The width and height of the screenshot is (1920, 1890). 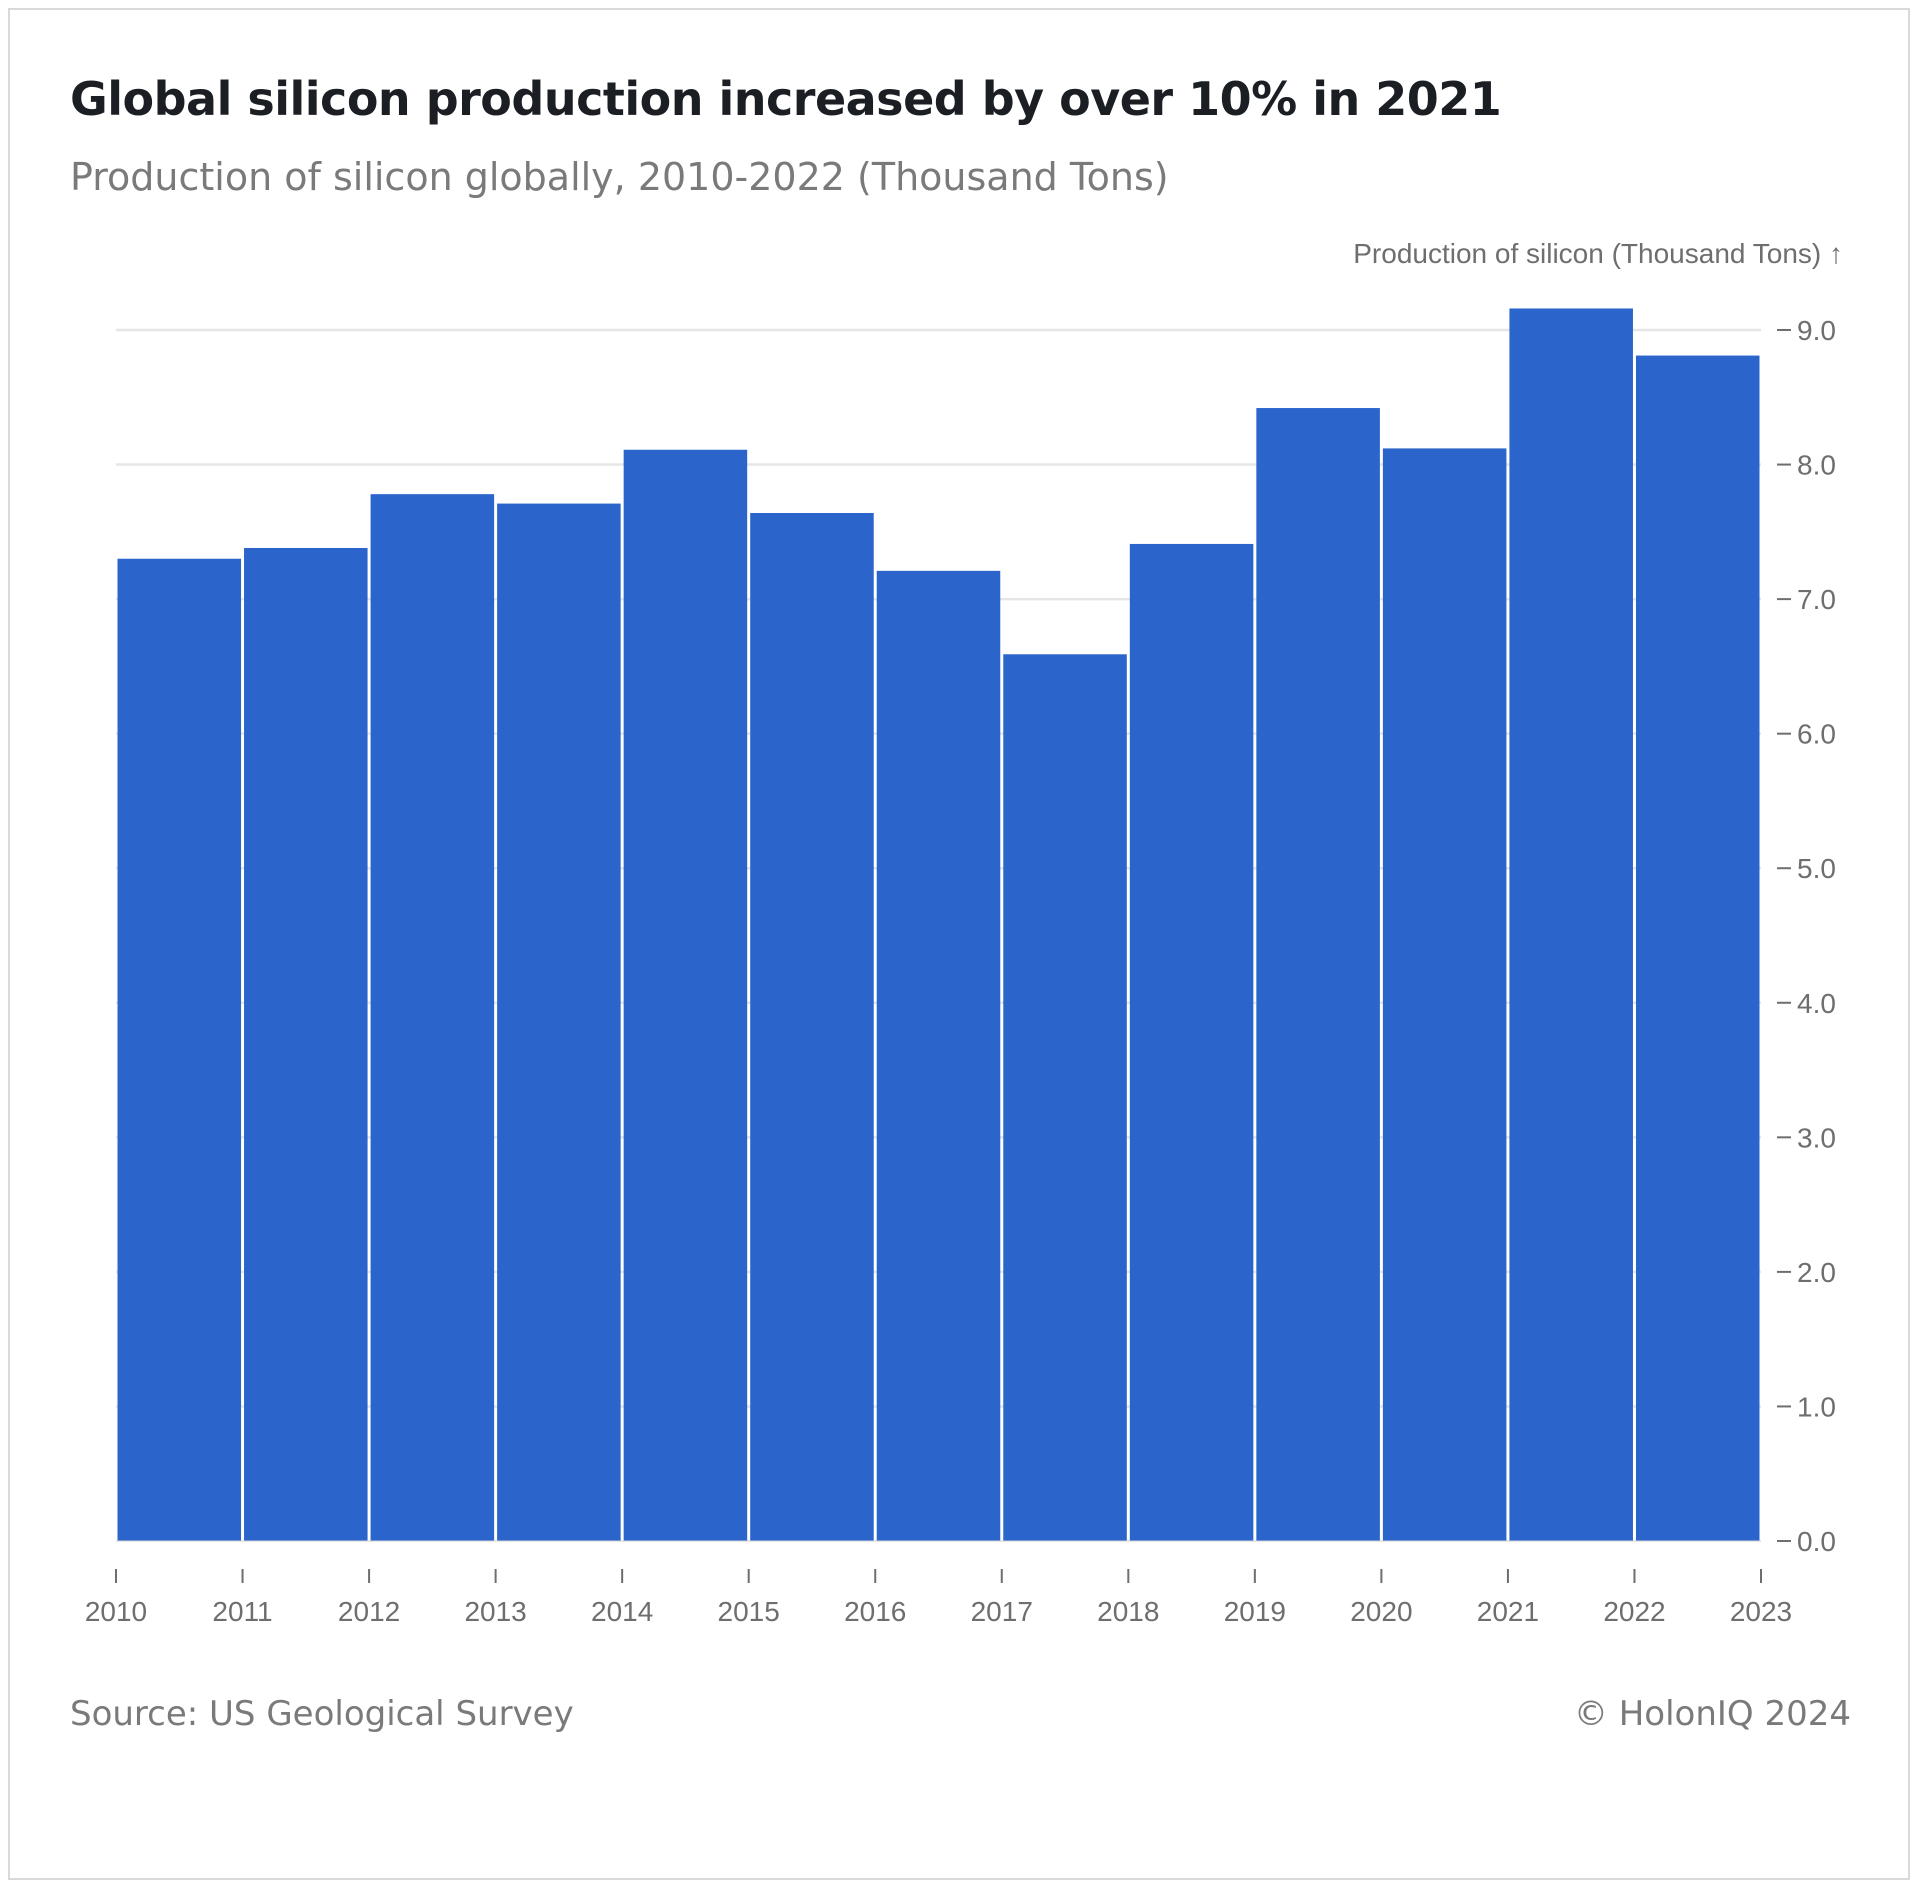 I want to click on x-tick-label: 2022, so click(x=1634, y=1611).